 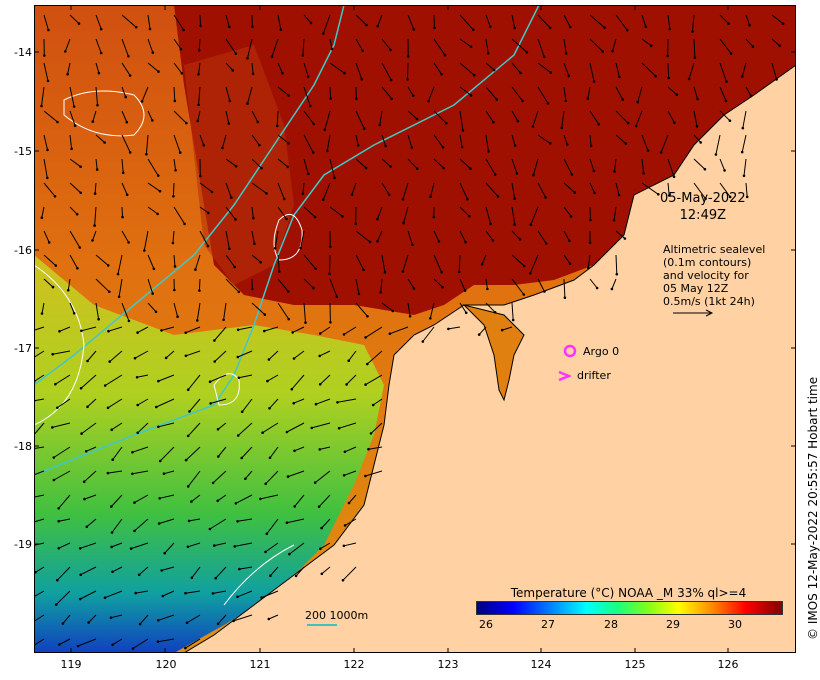 What do you see at coordinates (23, 151) in the screenshot?
I see `y-tick-label: -15` at bounding box center [23, 151].